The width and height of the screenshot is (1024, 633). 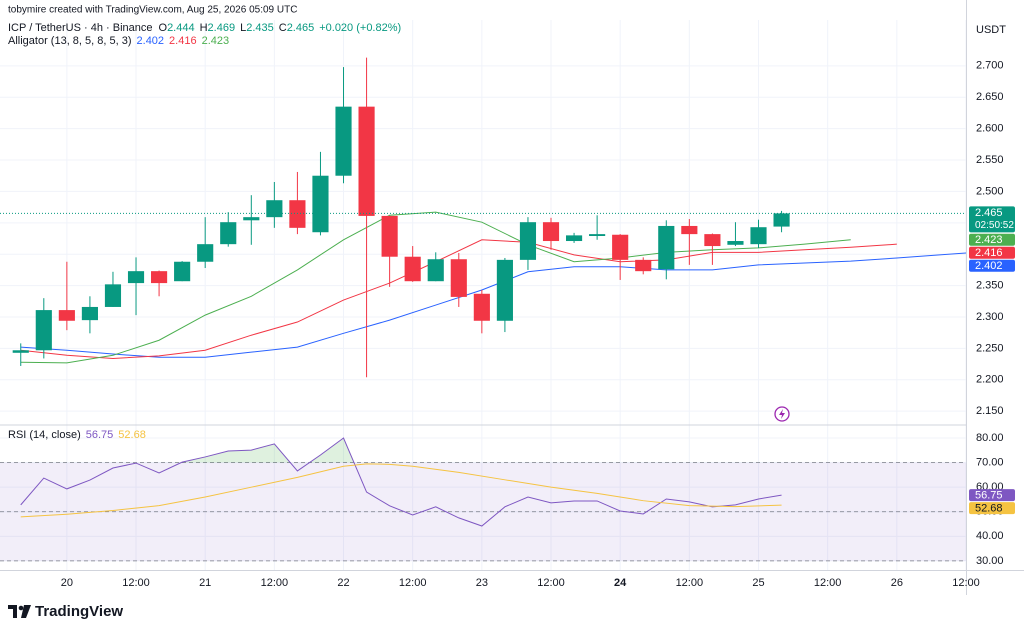 I want to click on price-badge-label: 56.75, so click(x=989, y=496).